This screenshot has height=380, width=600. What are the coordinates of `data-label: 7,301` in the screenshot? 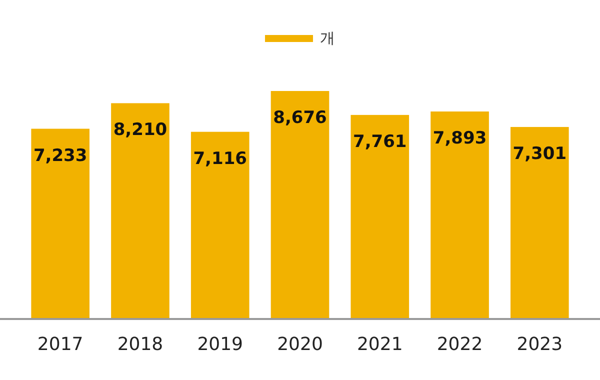 It's located at (539, 154).